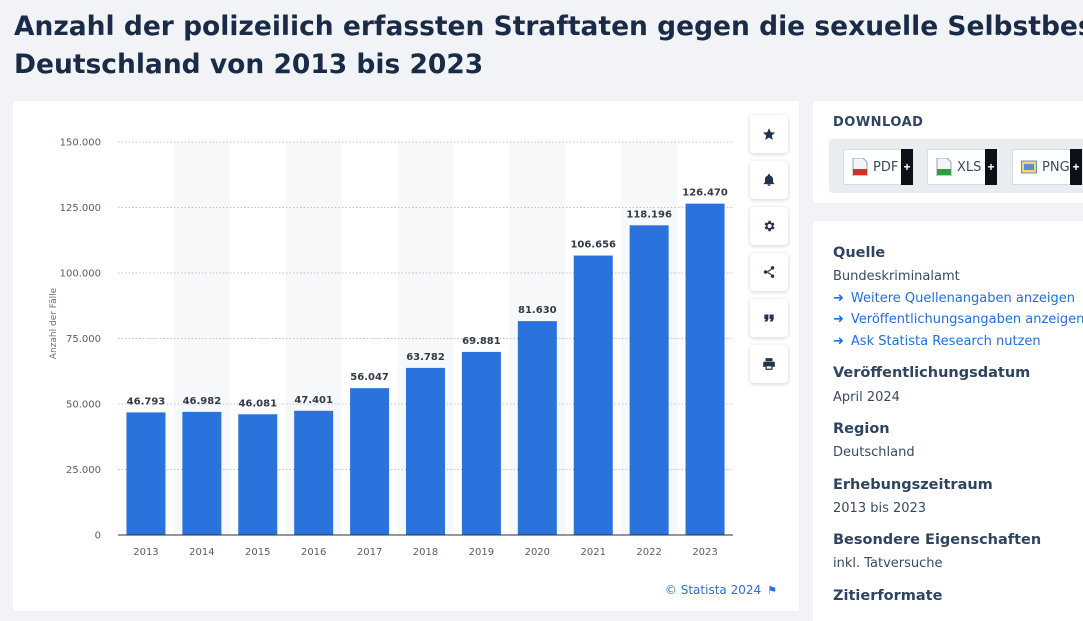  I want to click on y-tick-label: 75.000, so click(83, 339).